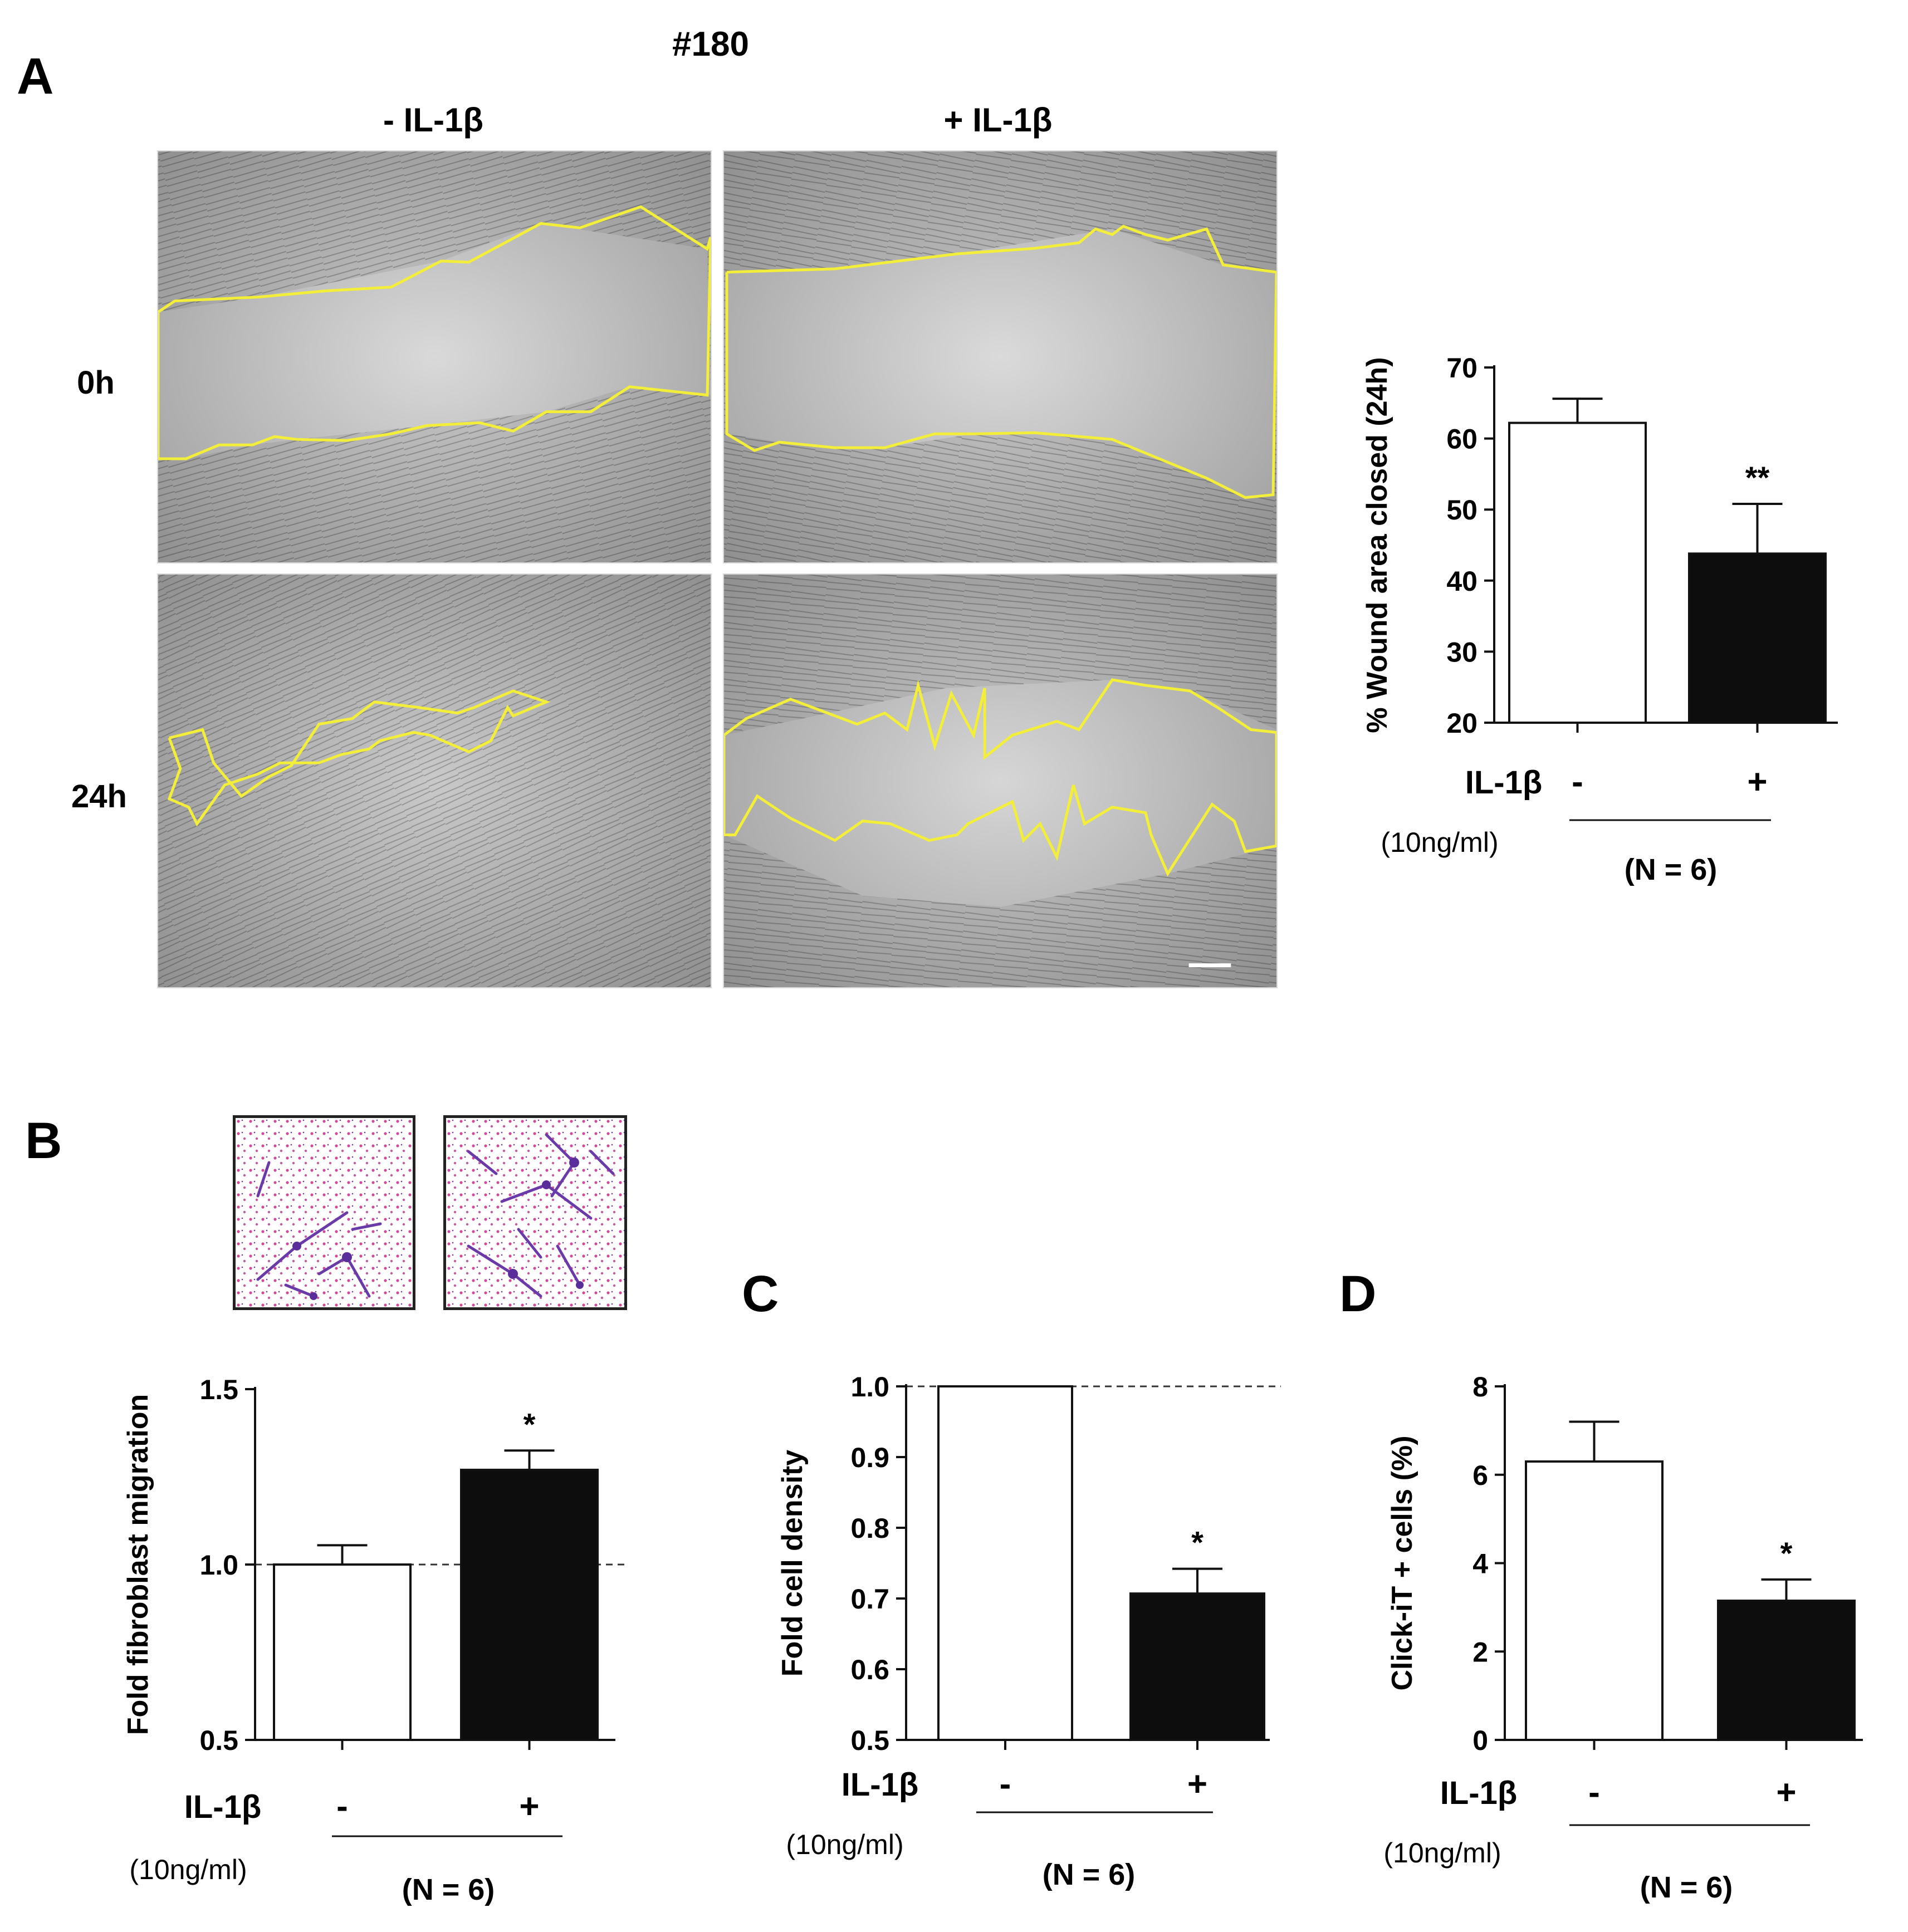 Image resolution: width=1908 pixels, height=1932 pixels. I want to click on y-axis-title: % Wound area closed (24h), so click(1377, 545).